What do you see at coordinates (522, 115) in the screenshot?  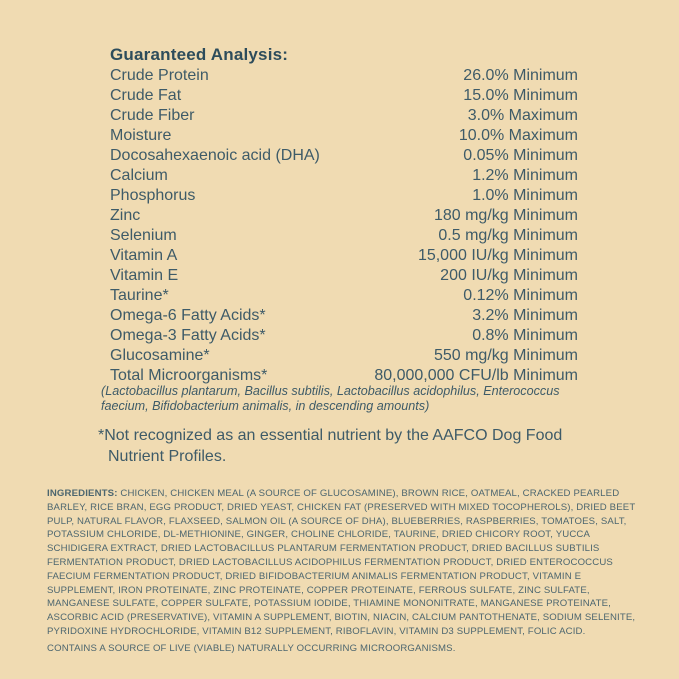 I see `nutrient-amount: 3.0% Maximum` at bounding box center [522, 115].